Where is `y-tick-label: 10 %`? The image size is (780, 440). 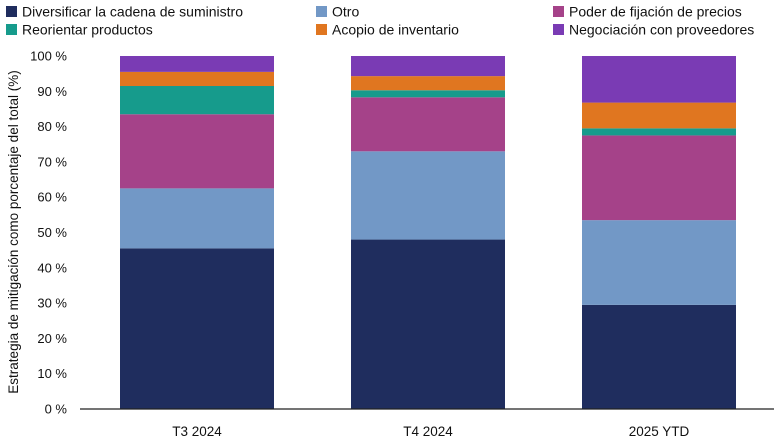 y-tick-label: 10 % is located at coordinates (52, 373).